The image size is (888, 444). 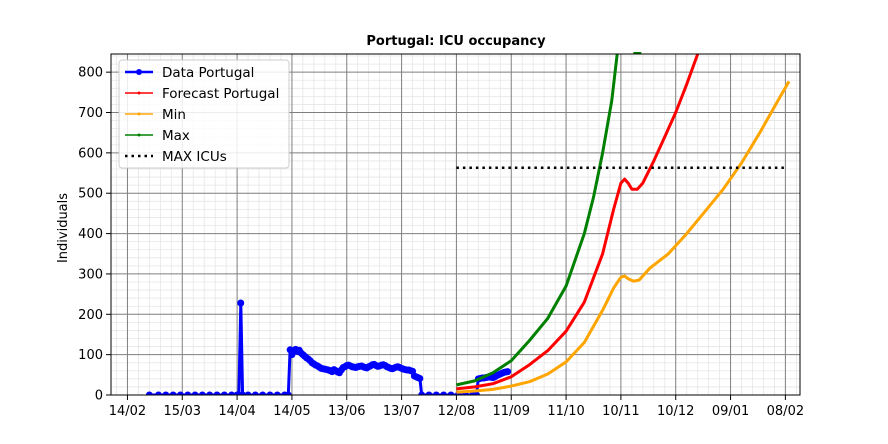 What do you see at coordinates (174, 115) in the screenshot?
I see `legend-label: Min` at bounding box center [174, 115].